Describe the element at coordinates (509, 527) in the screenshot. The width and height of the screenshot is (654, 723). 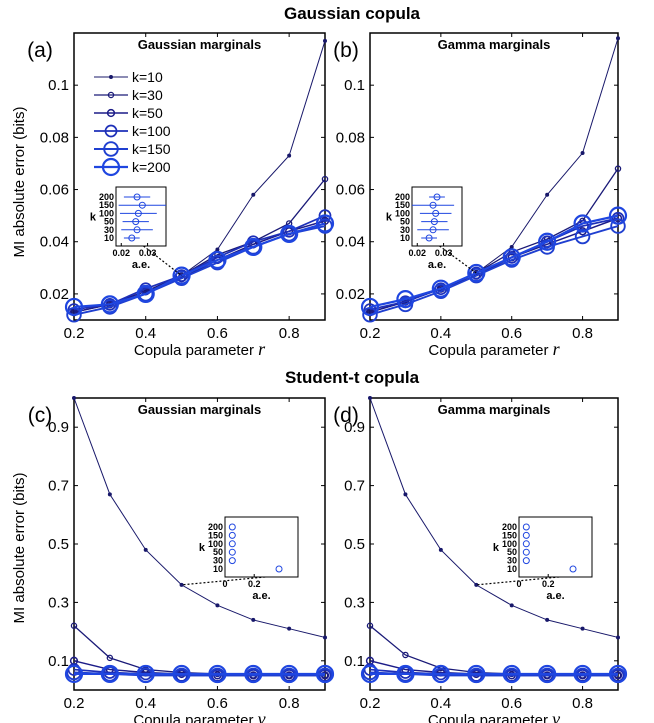
I see `inset-k-label: 200` at that location.